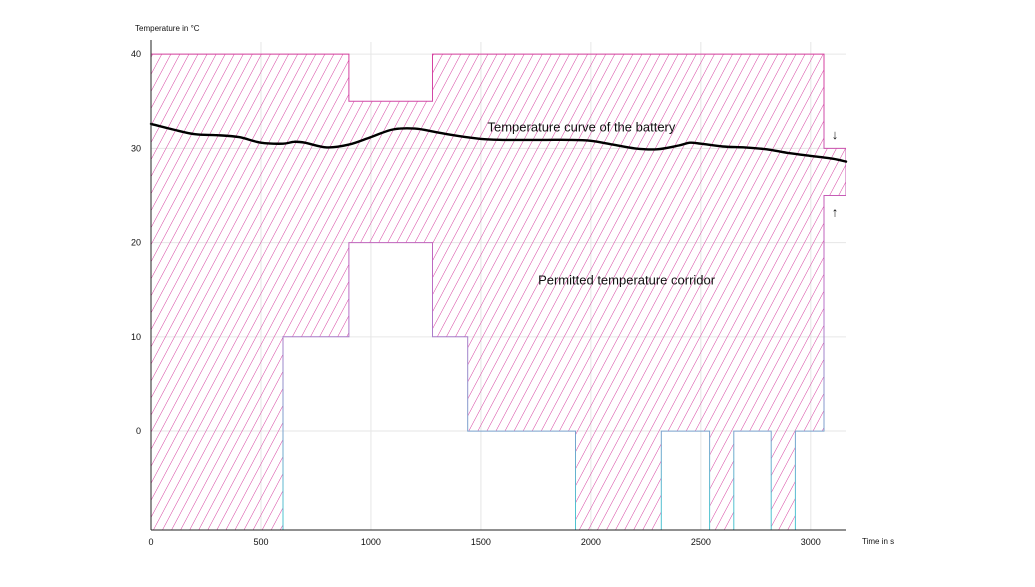 This screenshot has width=1035, height=587. What do you see at coordinates (136, 148) in the screenshot?
I see `y-tick-label: 30` at bounding box center [136, 148].